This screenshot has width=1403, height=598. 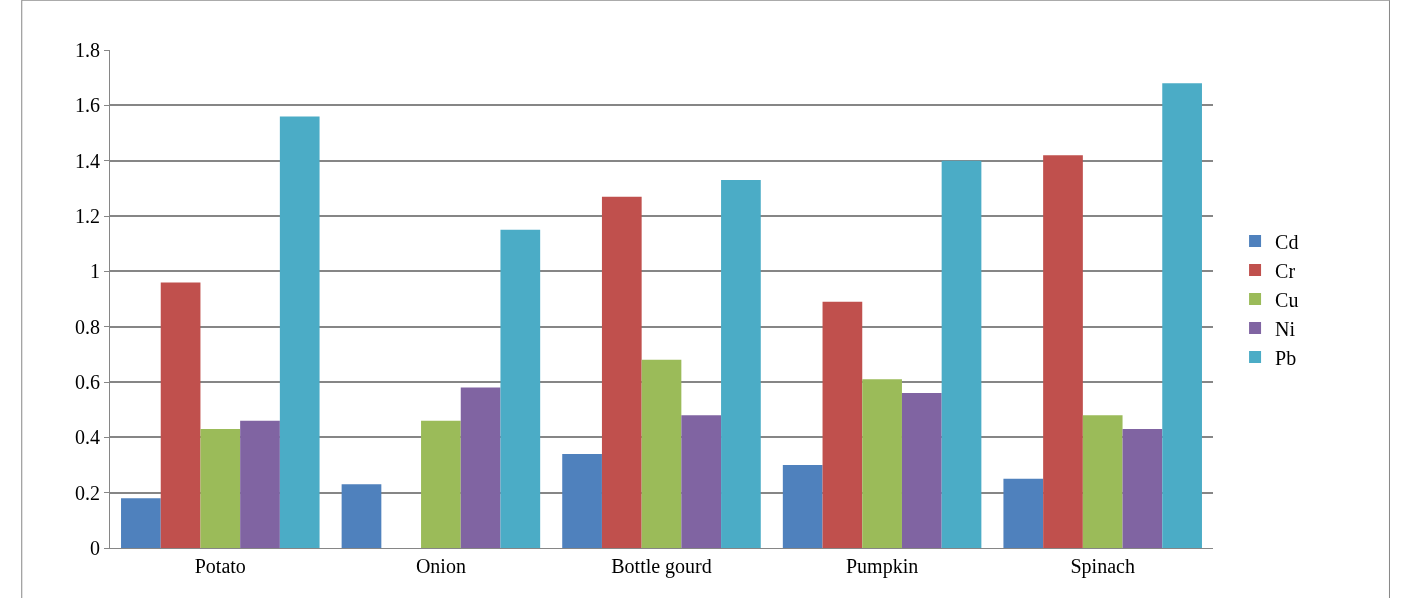 What do you see at coordinates (220, 566) in the screenshot?
I see `x-tick-label: Potato` at bounding box center [220, 566].